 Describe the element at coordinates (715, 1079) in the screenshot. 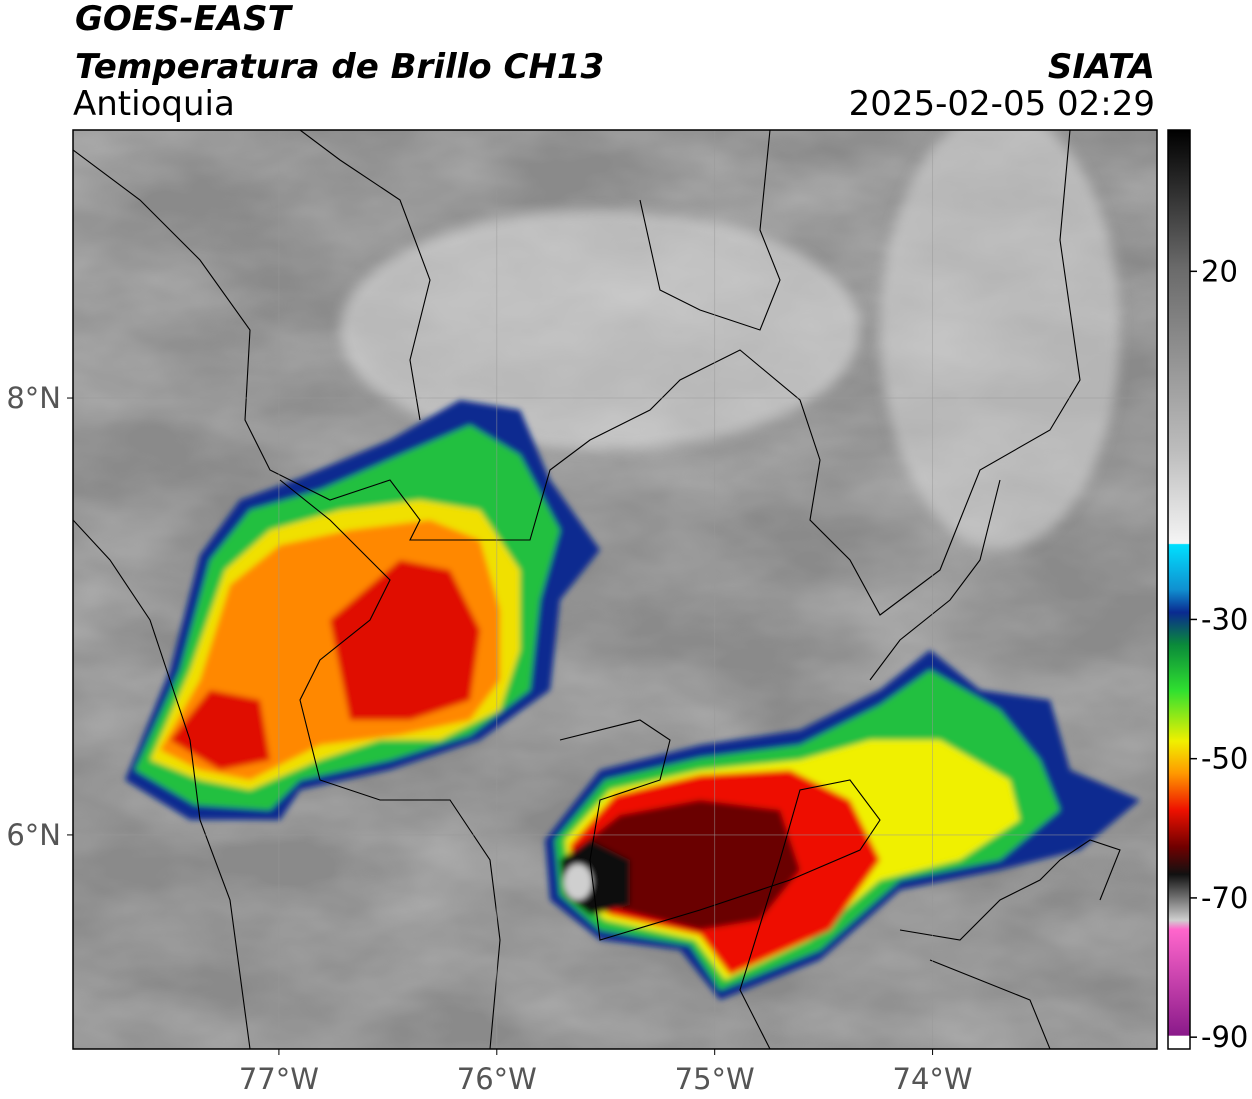

I see `x-tick-label: 75°W` at that location.